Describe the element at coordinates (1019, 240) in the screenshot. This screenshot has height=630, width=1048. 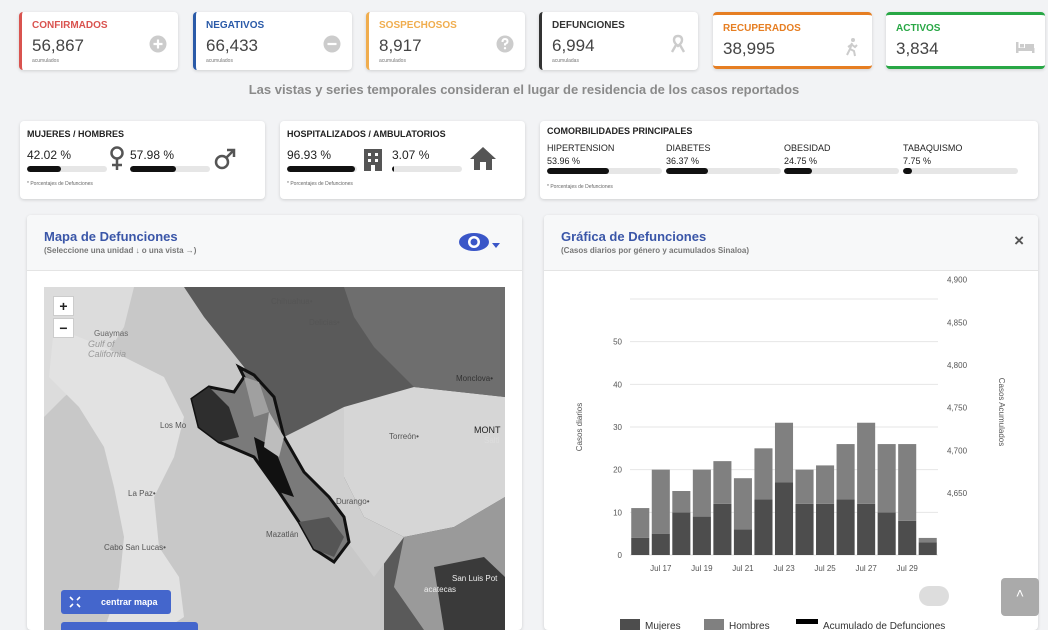
I see `close-icon: ×` at that location.